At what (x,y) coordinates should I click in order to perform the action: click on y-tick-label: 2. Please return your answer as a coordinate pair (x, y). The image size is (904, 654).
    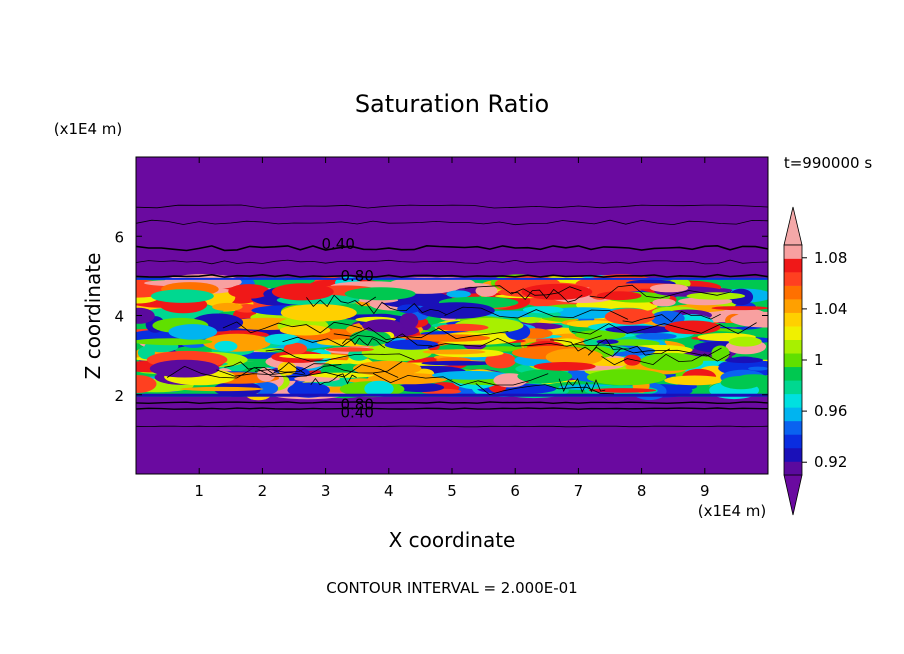
    Looking at the image, I should click on (119, 396).